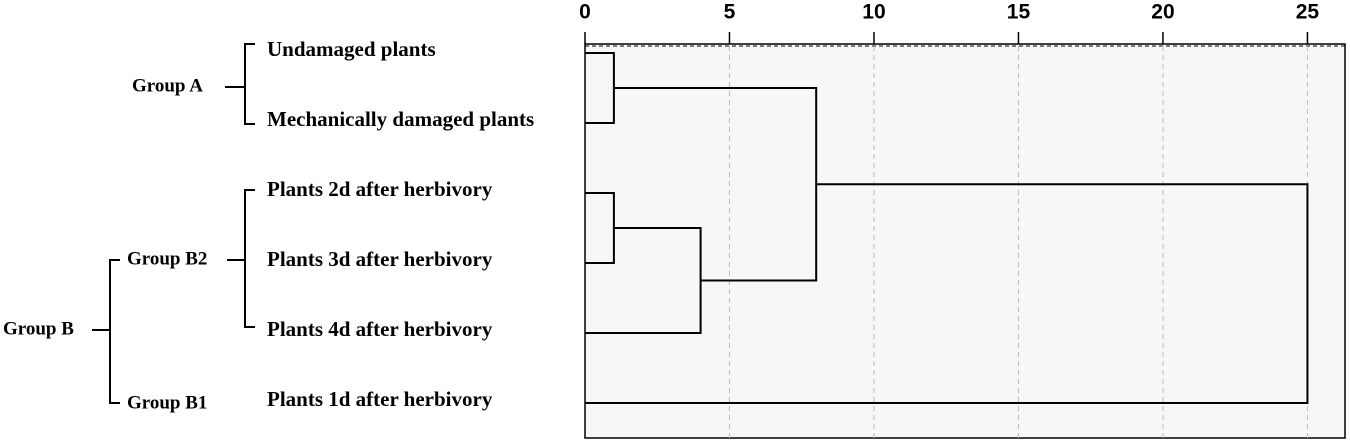 This screenshot has width=1350, height=442. I want to click on x-tick-label: 5, so click(730, 12).